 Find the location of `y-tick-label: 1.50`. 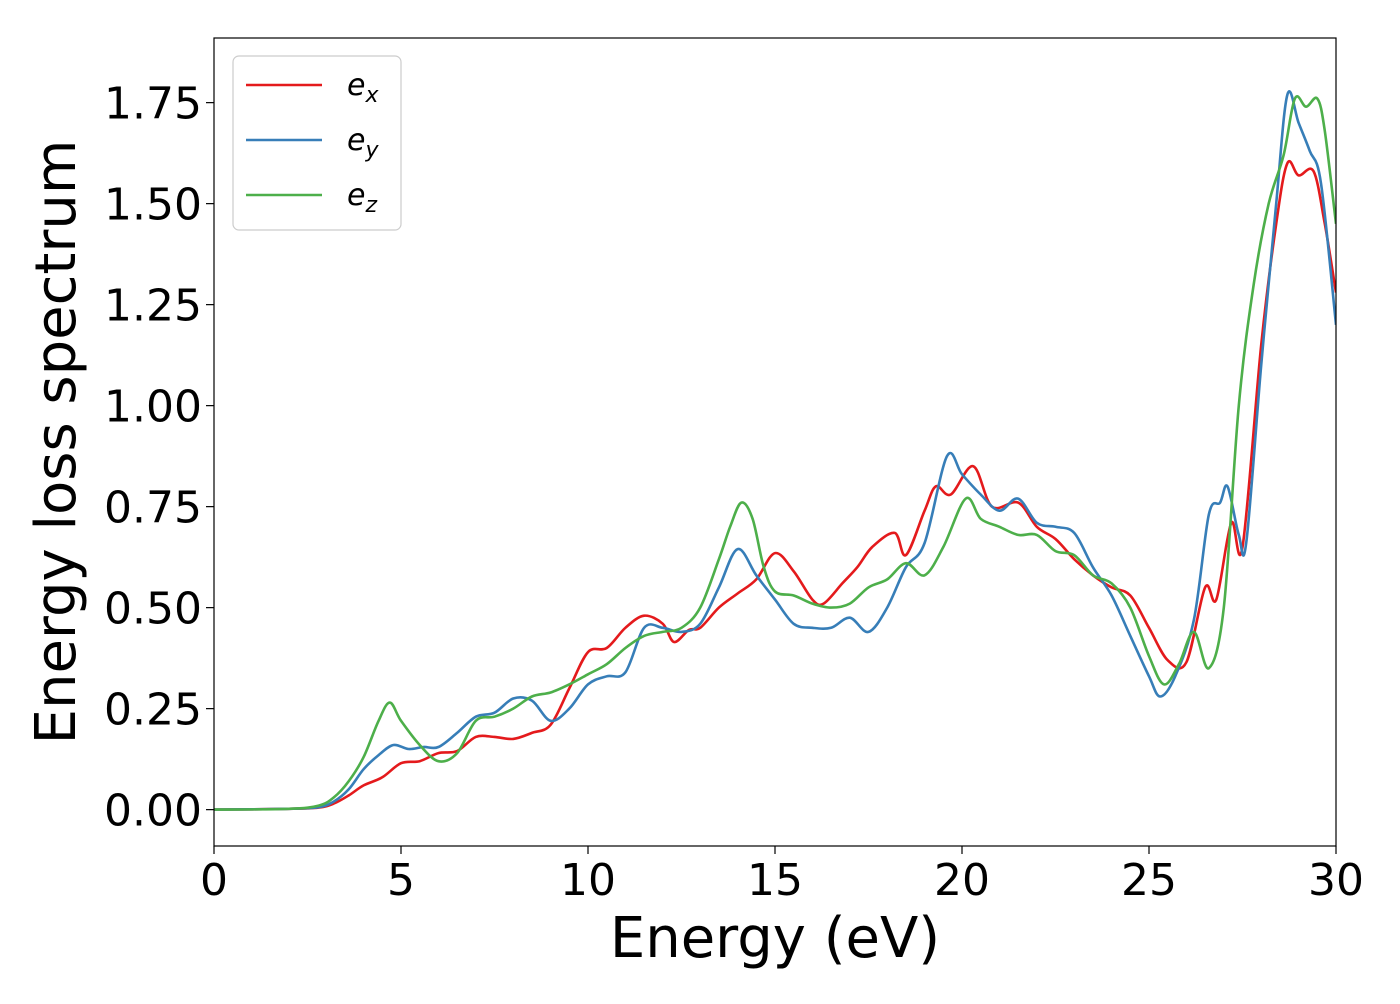

y-tick-label: 1.50 is located at coordinates (153, 205).